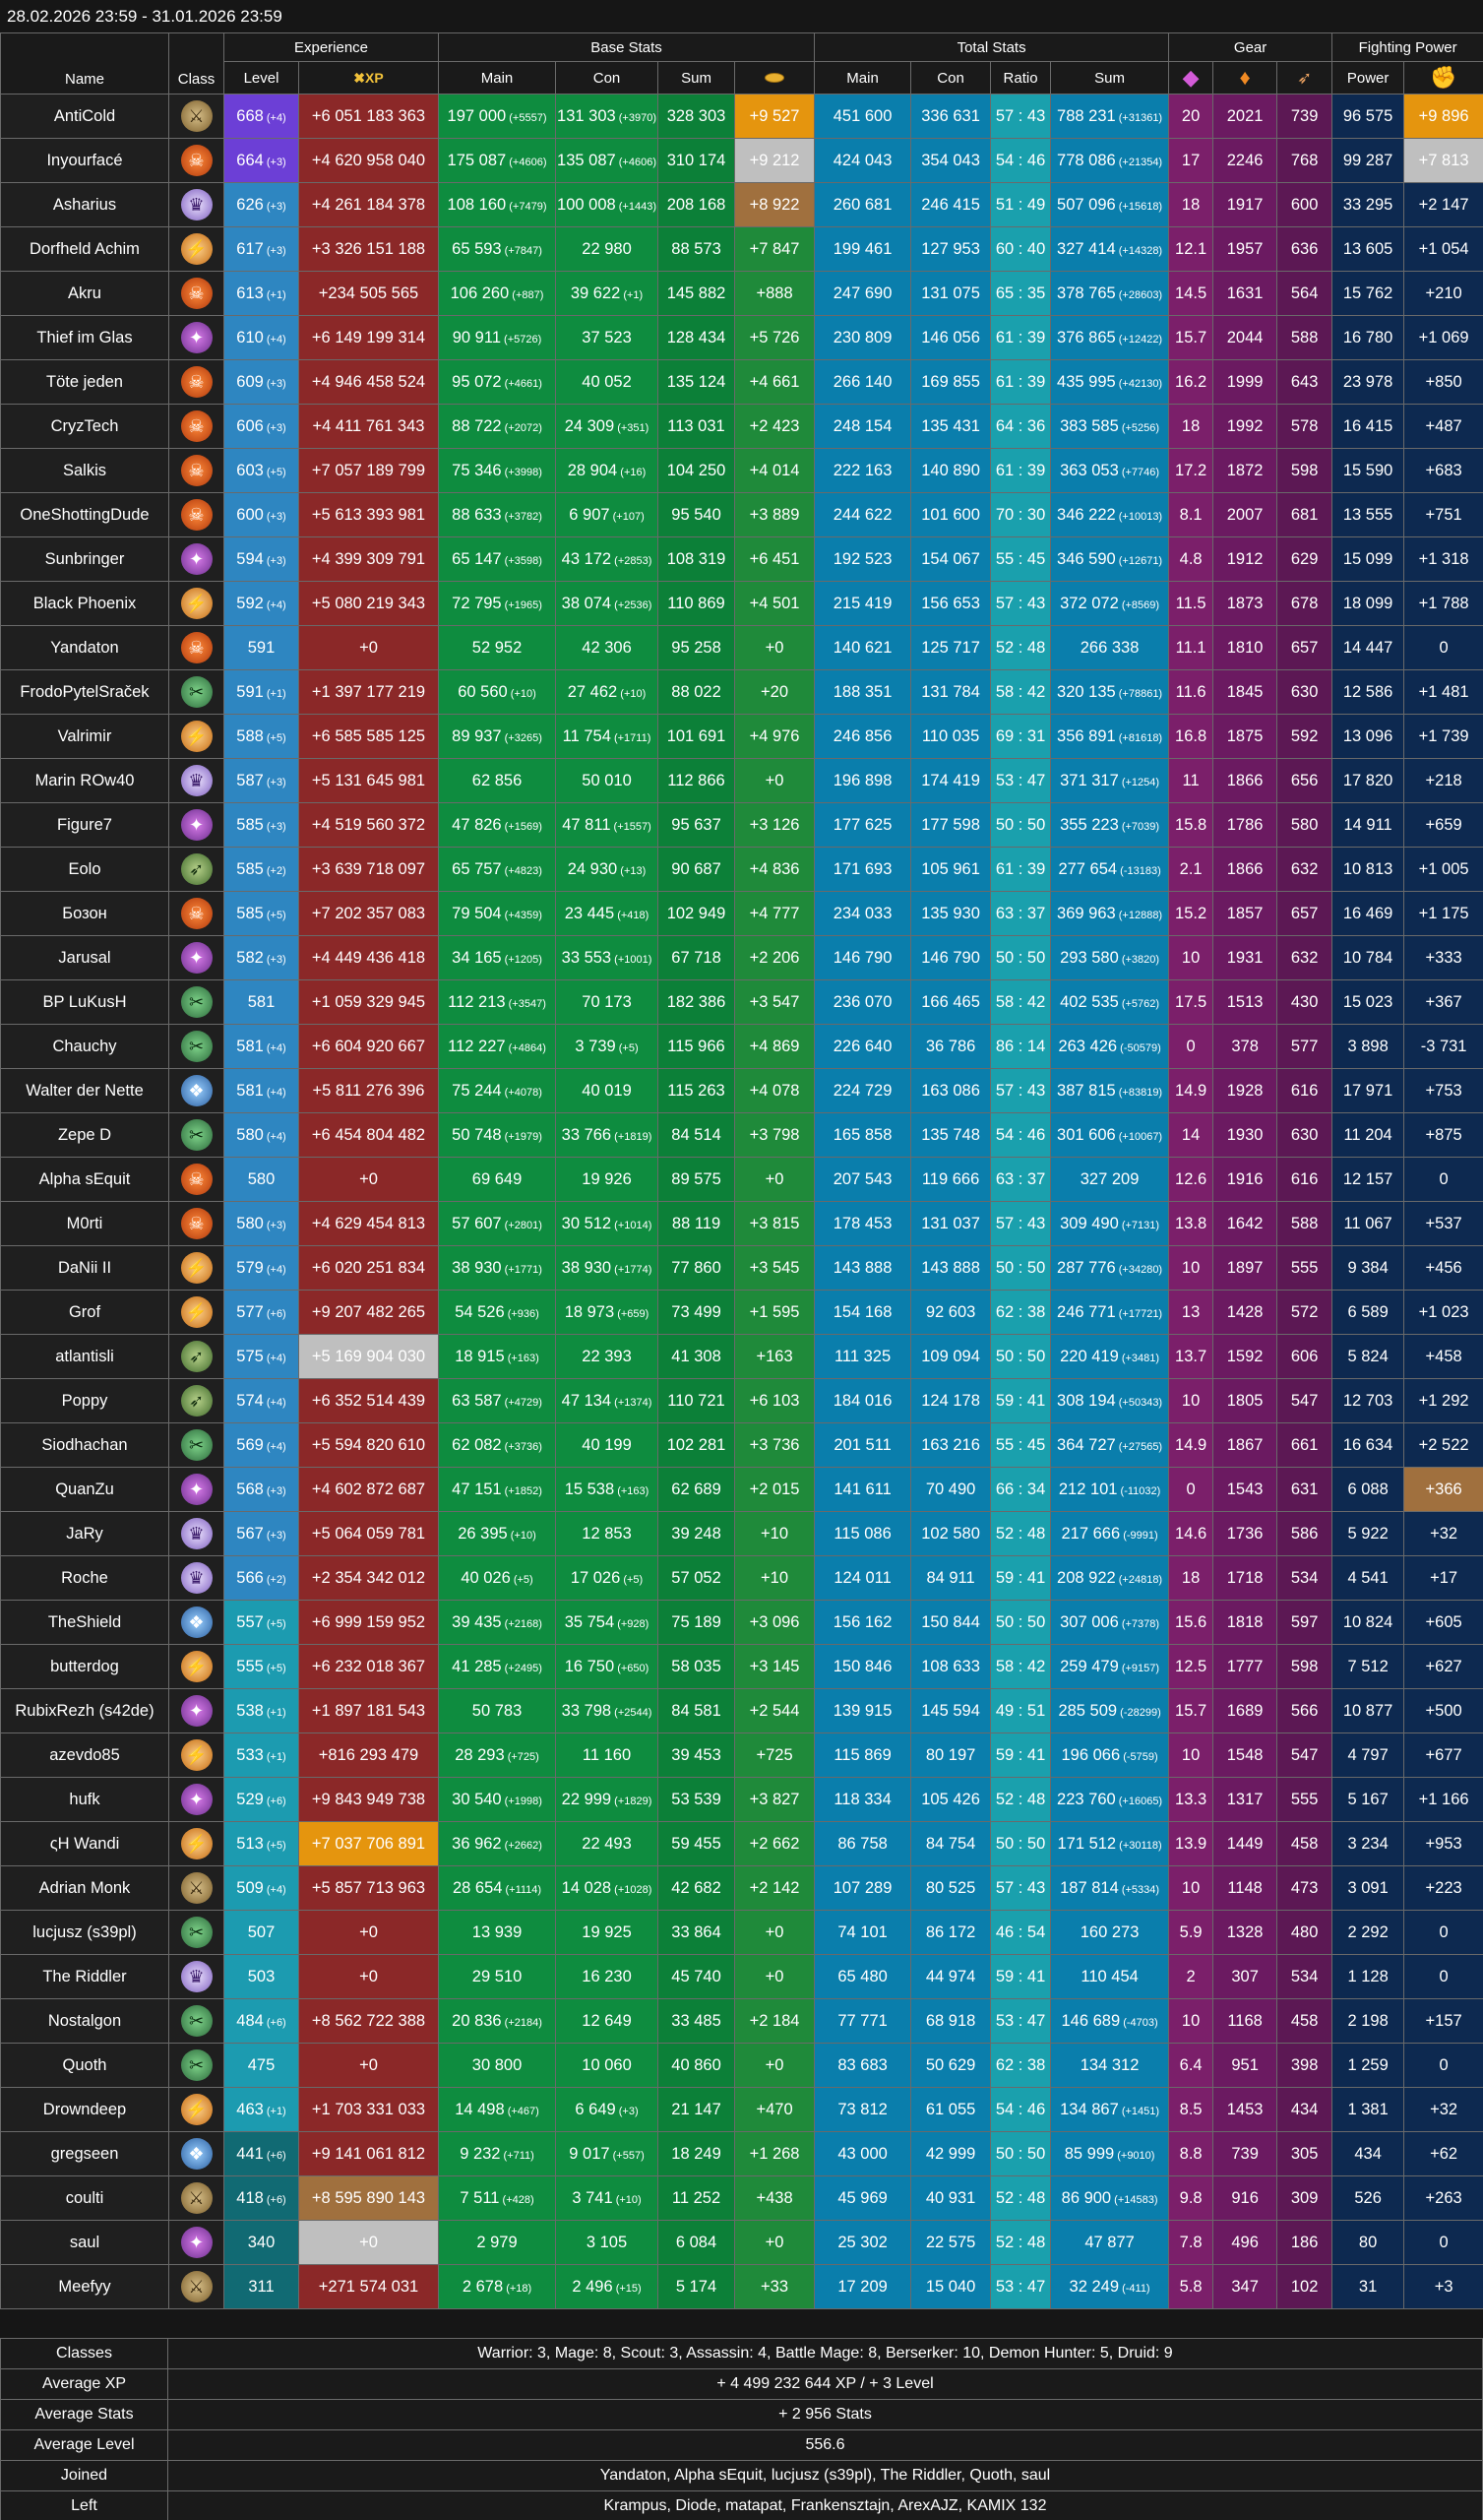 This screenshot has width=1483, height=2520. I want to click on dh-class-icon: ♛, so click(196, 1976).